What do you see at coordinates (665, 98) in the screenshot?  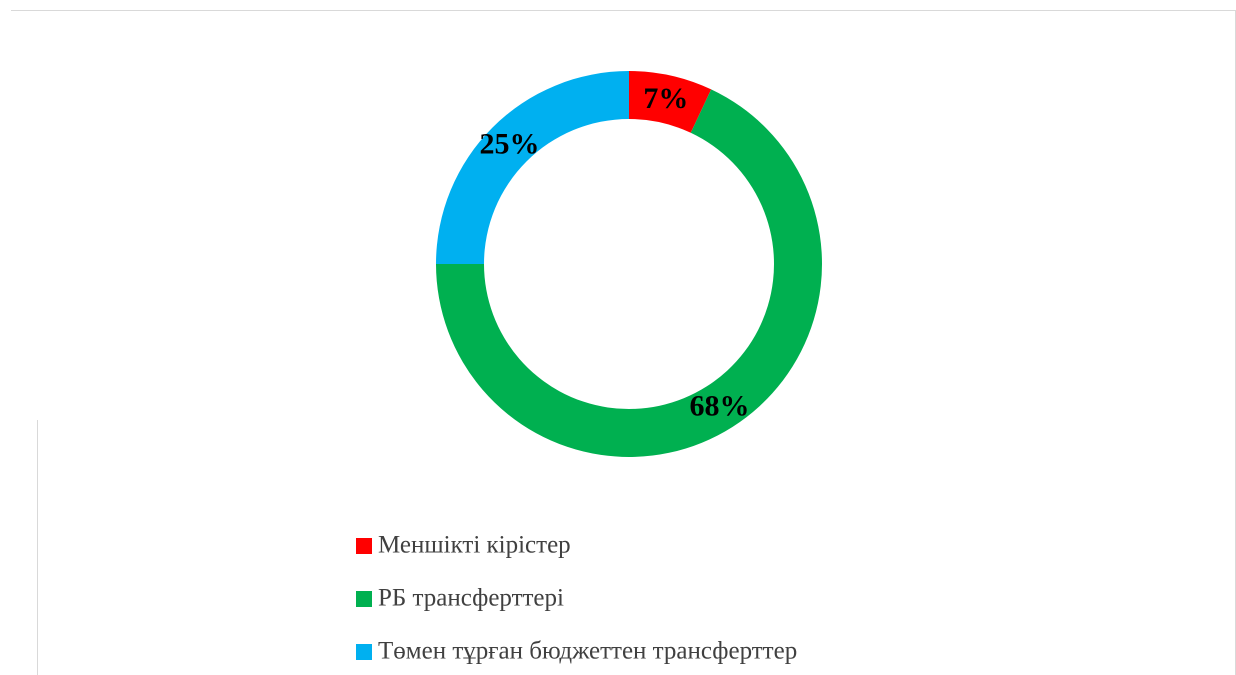 I see `data-label: 7%` at bounding box center [665, 98].